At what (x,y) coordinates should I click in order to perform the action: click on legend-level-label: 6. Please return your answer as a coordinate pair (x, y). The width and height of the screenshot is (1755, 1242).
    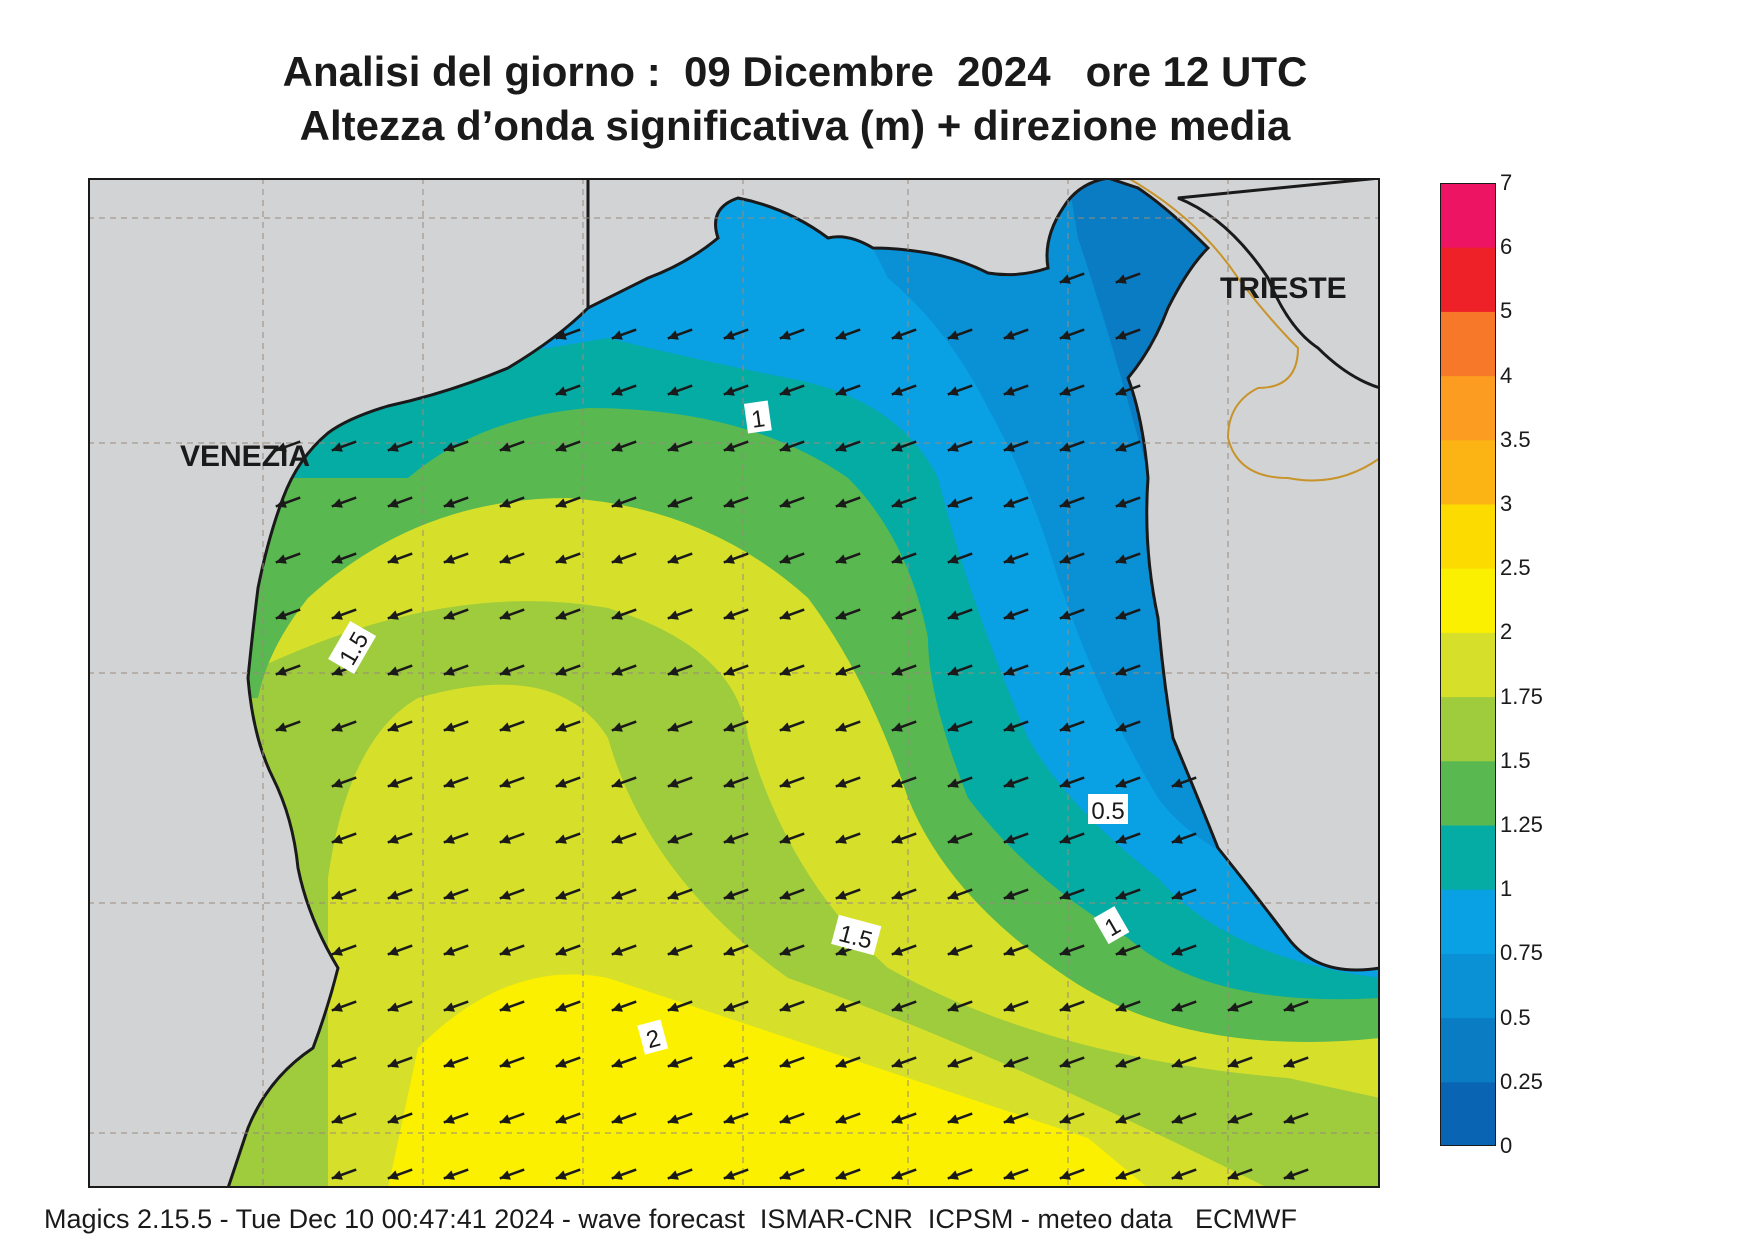
    Looking at the image, I should click on (1506, 247).